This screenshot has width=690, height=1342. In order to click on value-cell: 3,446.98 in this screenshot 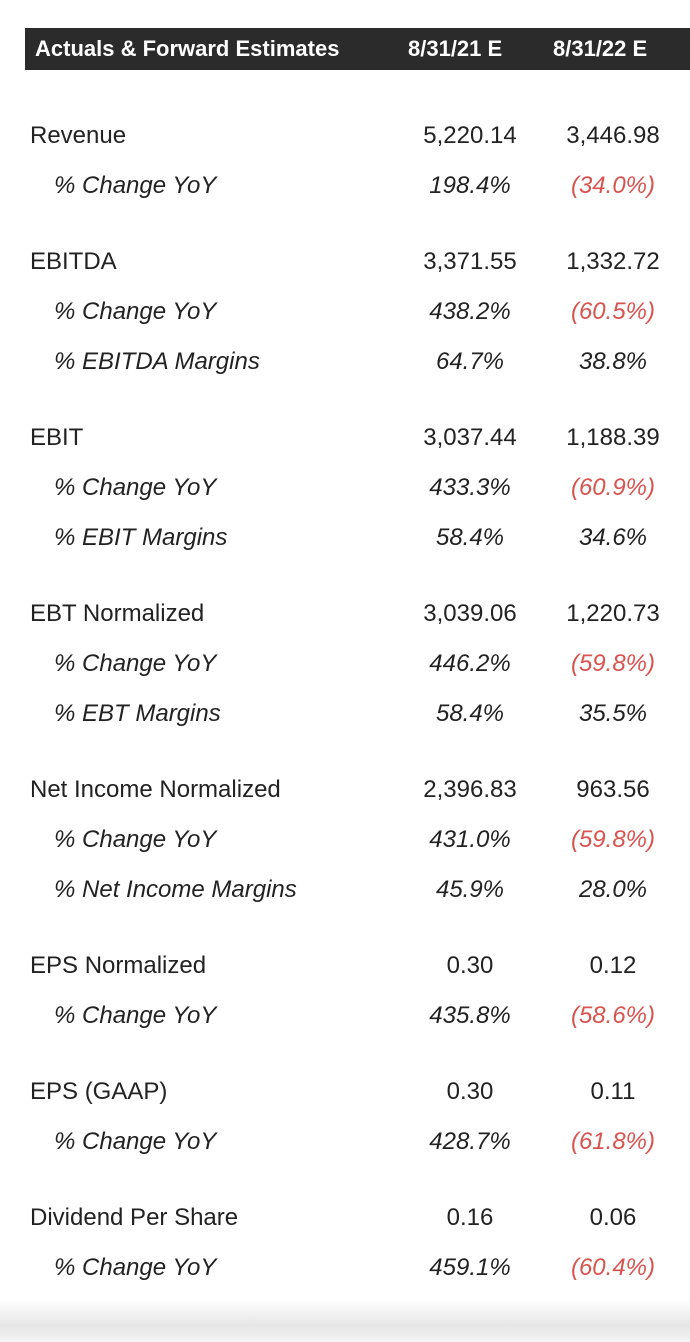, I will do `click(613, 135)`.